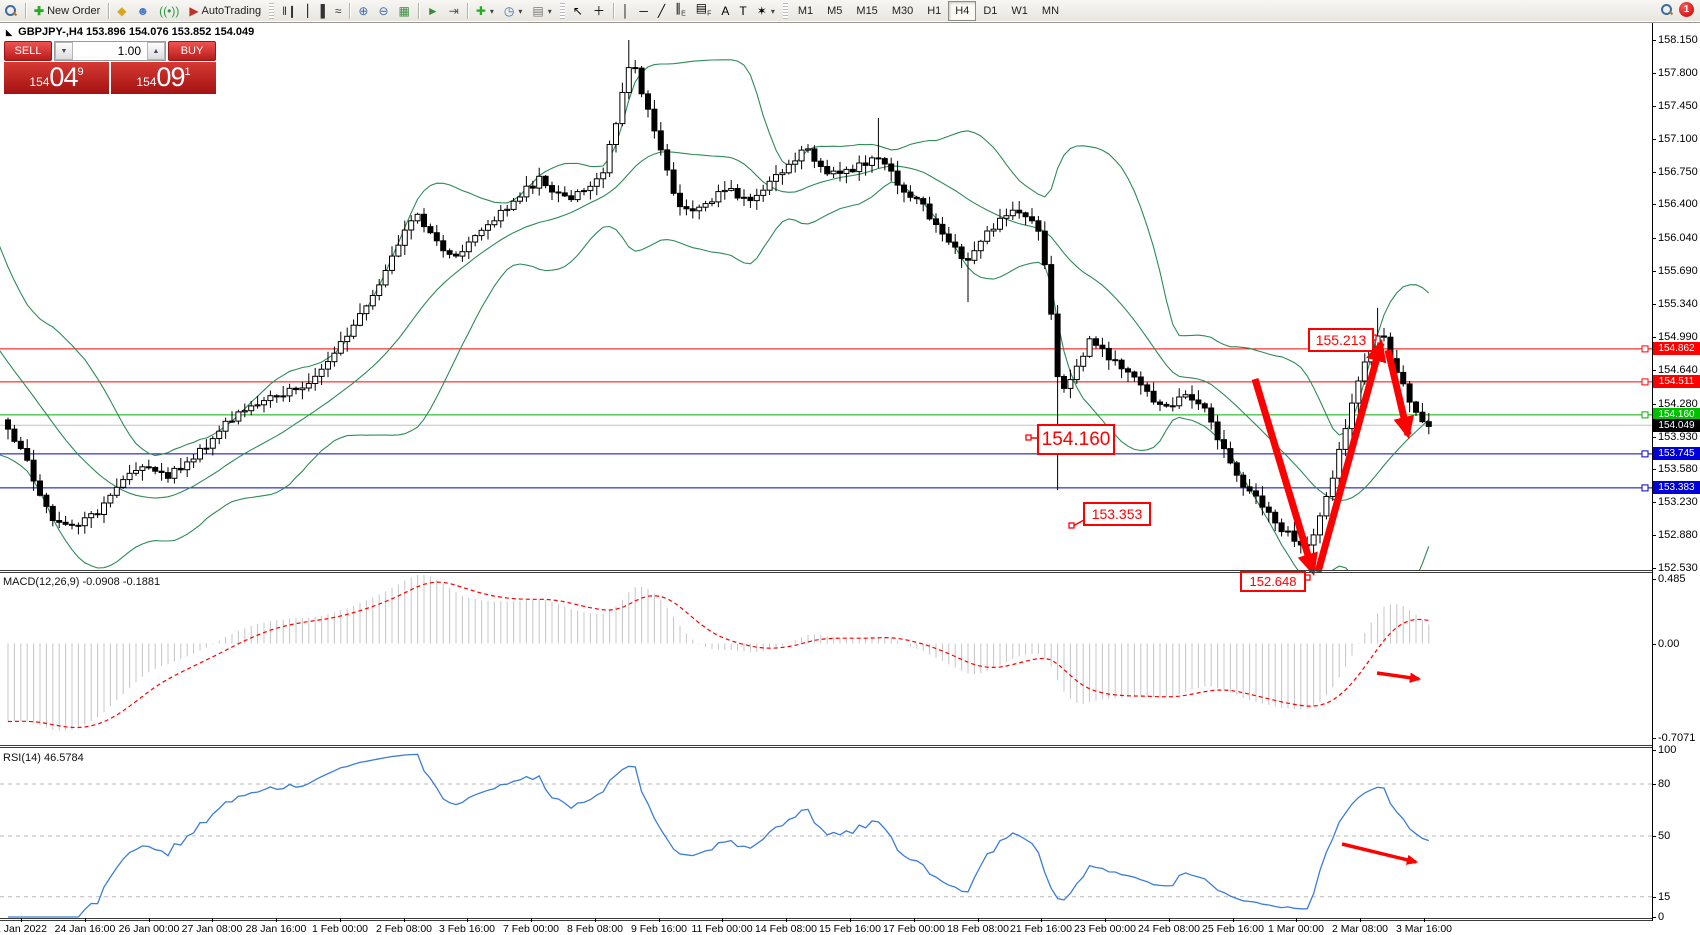 The image size is (1700, 935). What do you see at coordinates (1686, 9) in the screenshot?
I see `notification-badge: 1` at bounding box center [1686, 9].